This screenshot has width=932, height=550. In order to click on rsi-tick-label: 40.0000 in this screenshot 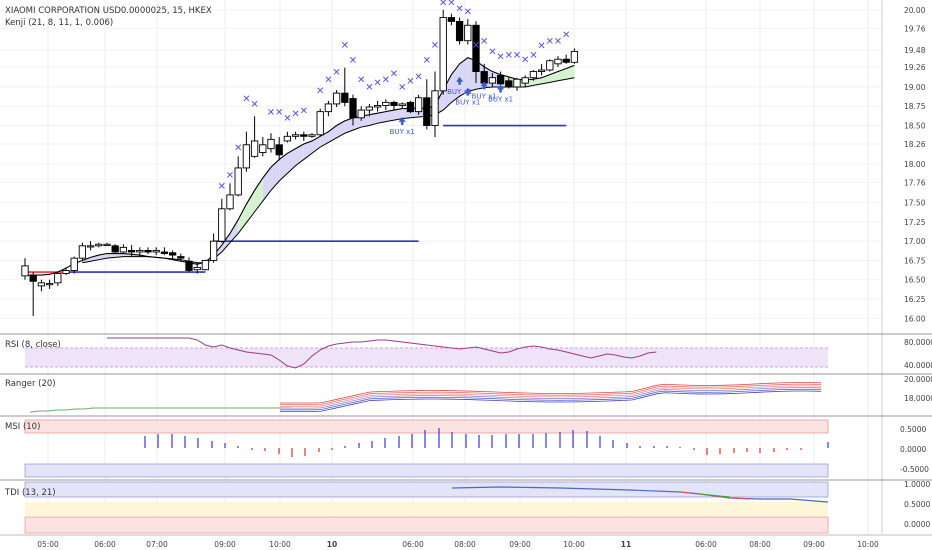, I will do `click(918, 365)`.